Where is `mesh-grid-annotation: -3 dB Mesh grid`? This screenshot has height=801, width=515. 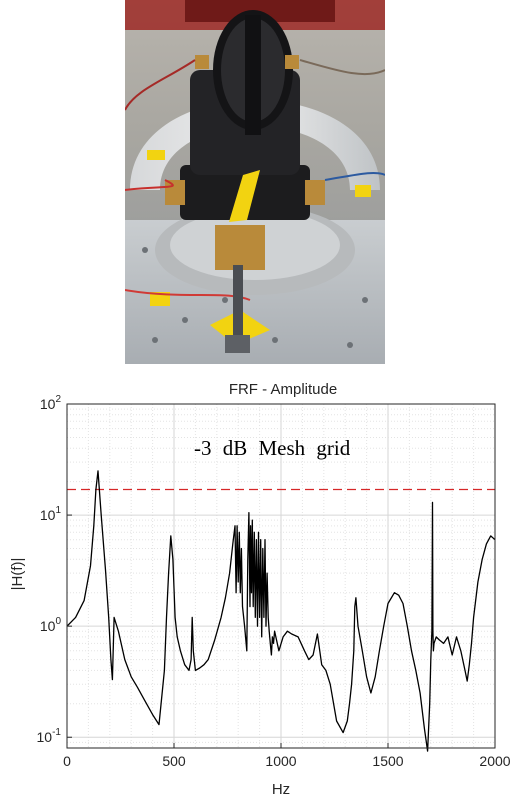 mesh-grid-annotation: -3 dB Mesh grid is located at coordinates (272, 448).